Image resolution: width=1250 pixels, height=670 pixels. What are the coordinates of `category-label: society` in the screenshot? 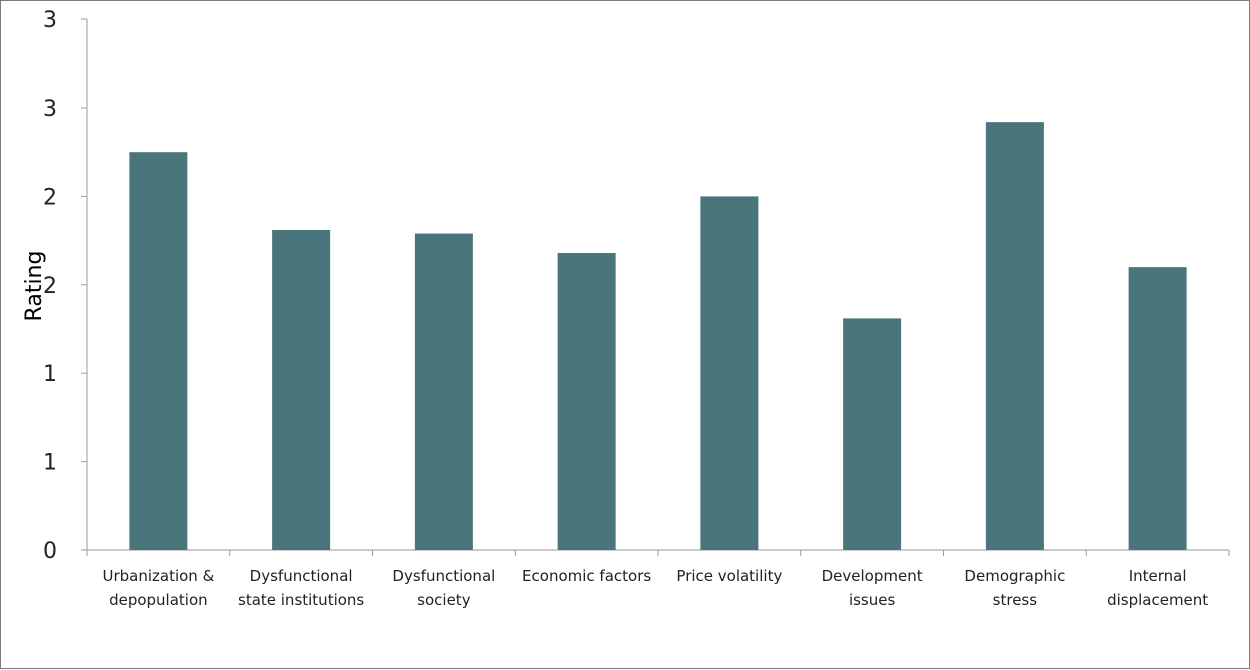 It's located at (444, 600).